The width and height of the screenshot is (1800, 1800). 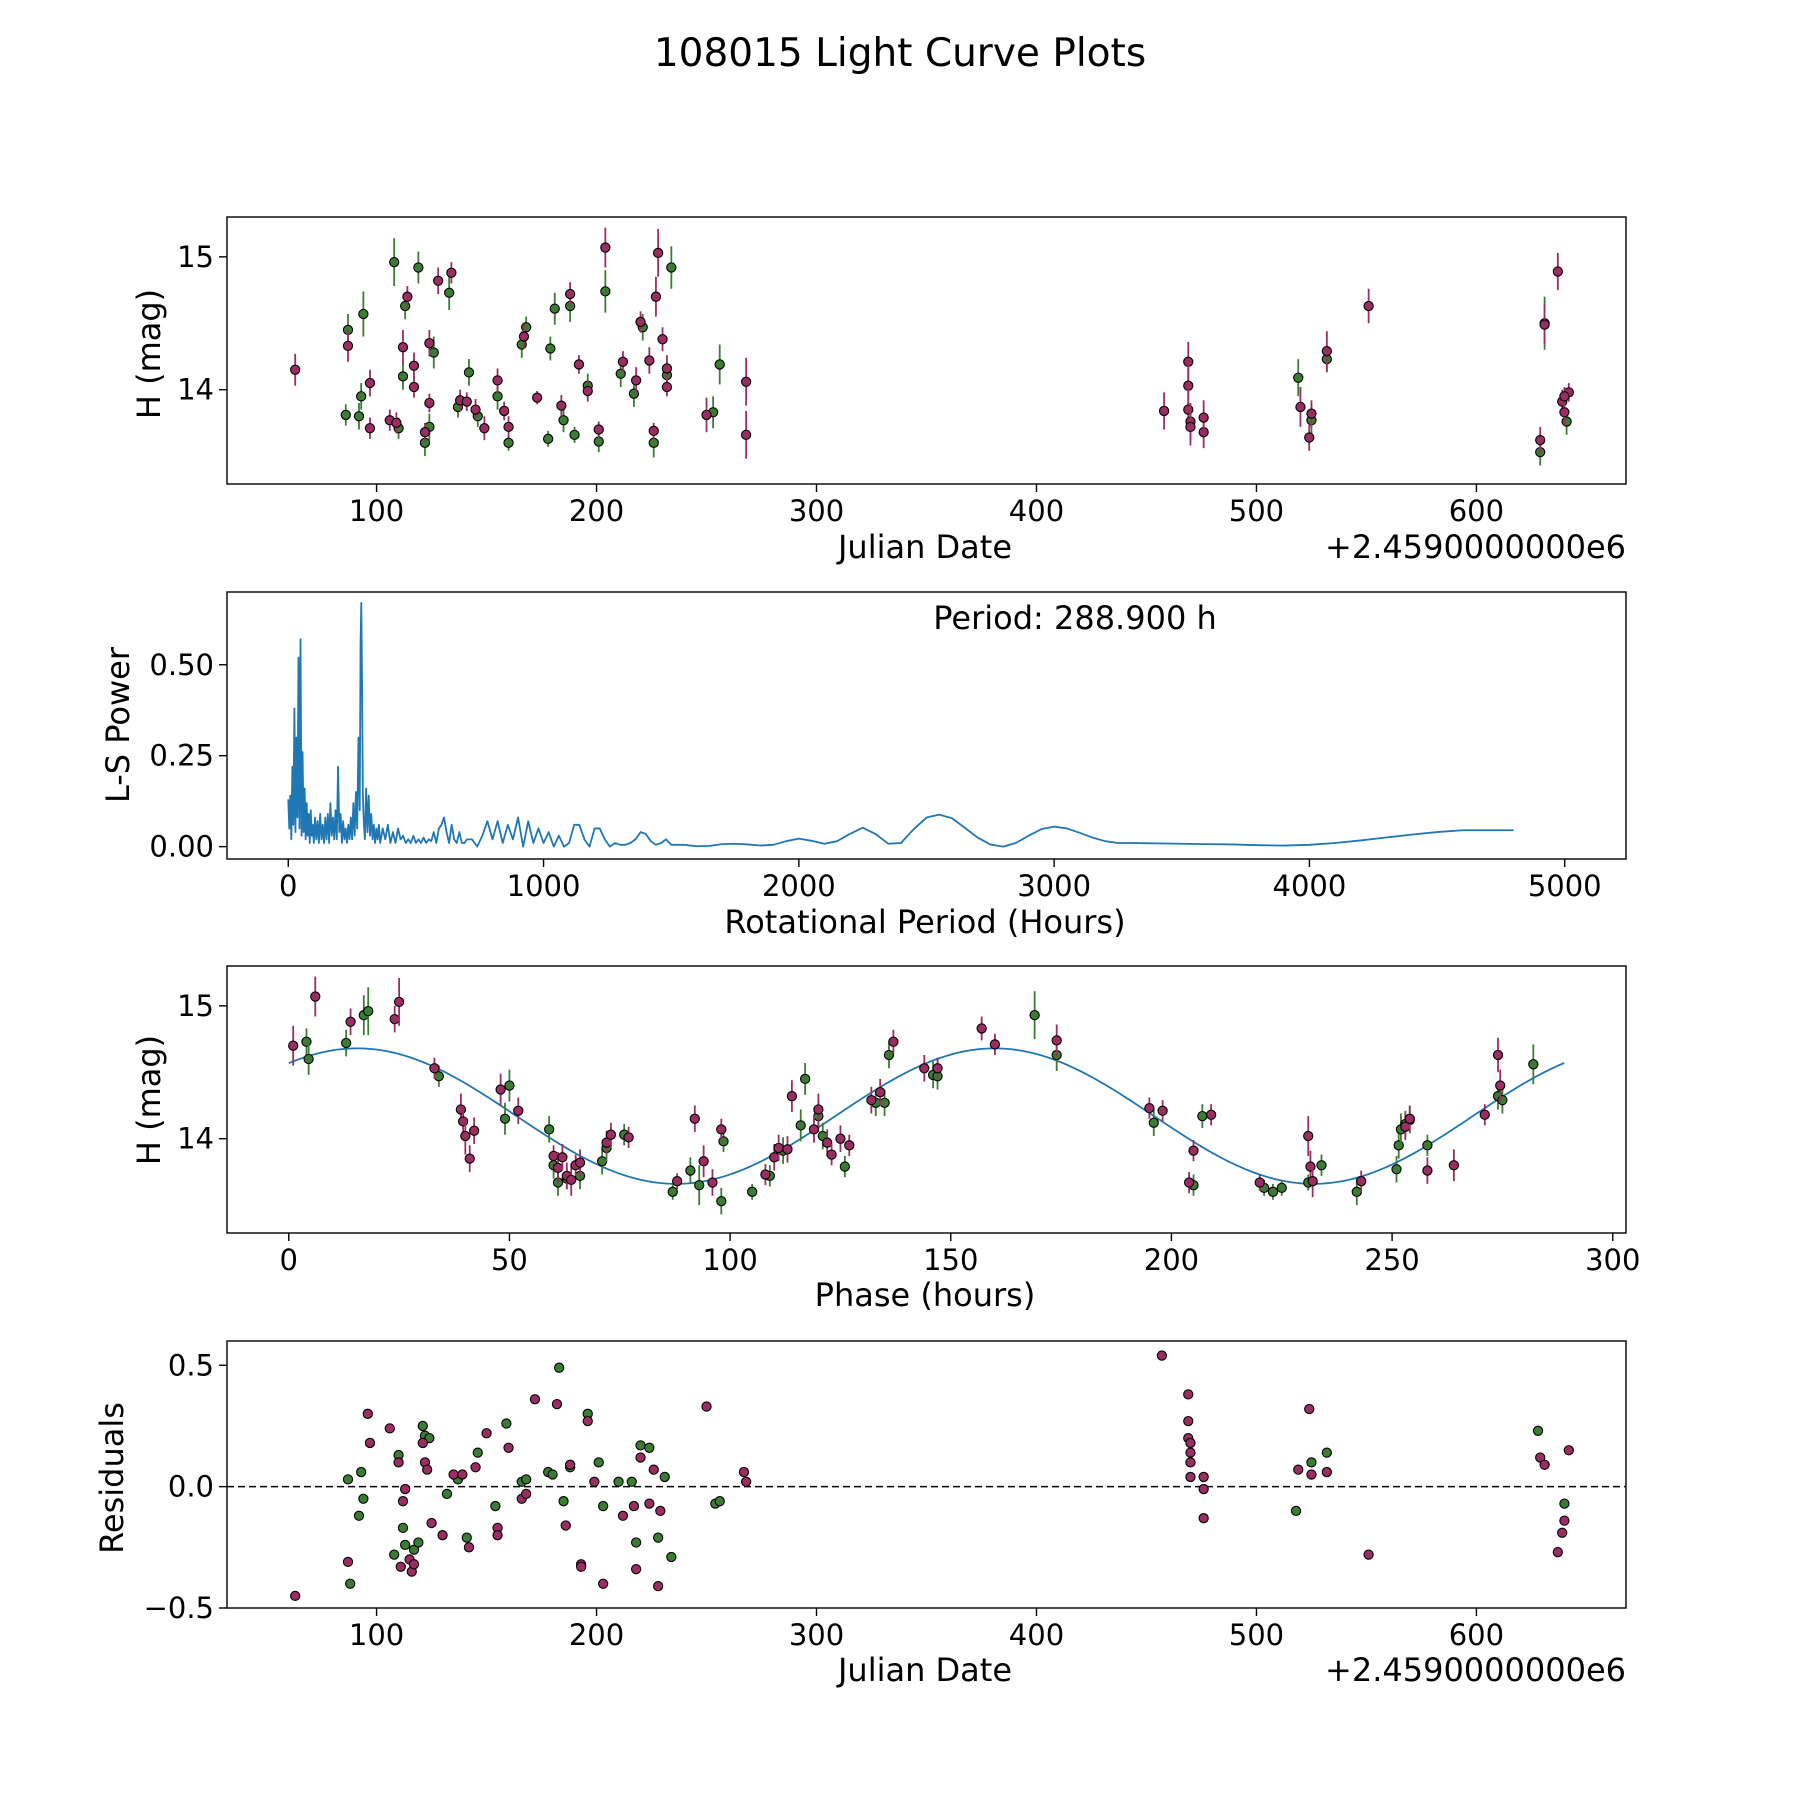 I want to click on periodogram-xtick-label: 2000, so click(x=799, y=886).